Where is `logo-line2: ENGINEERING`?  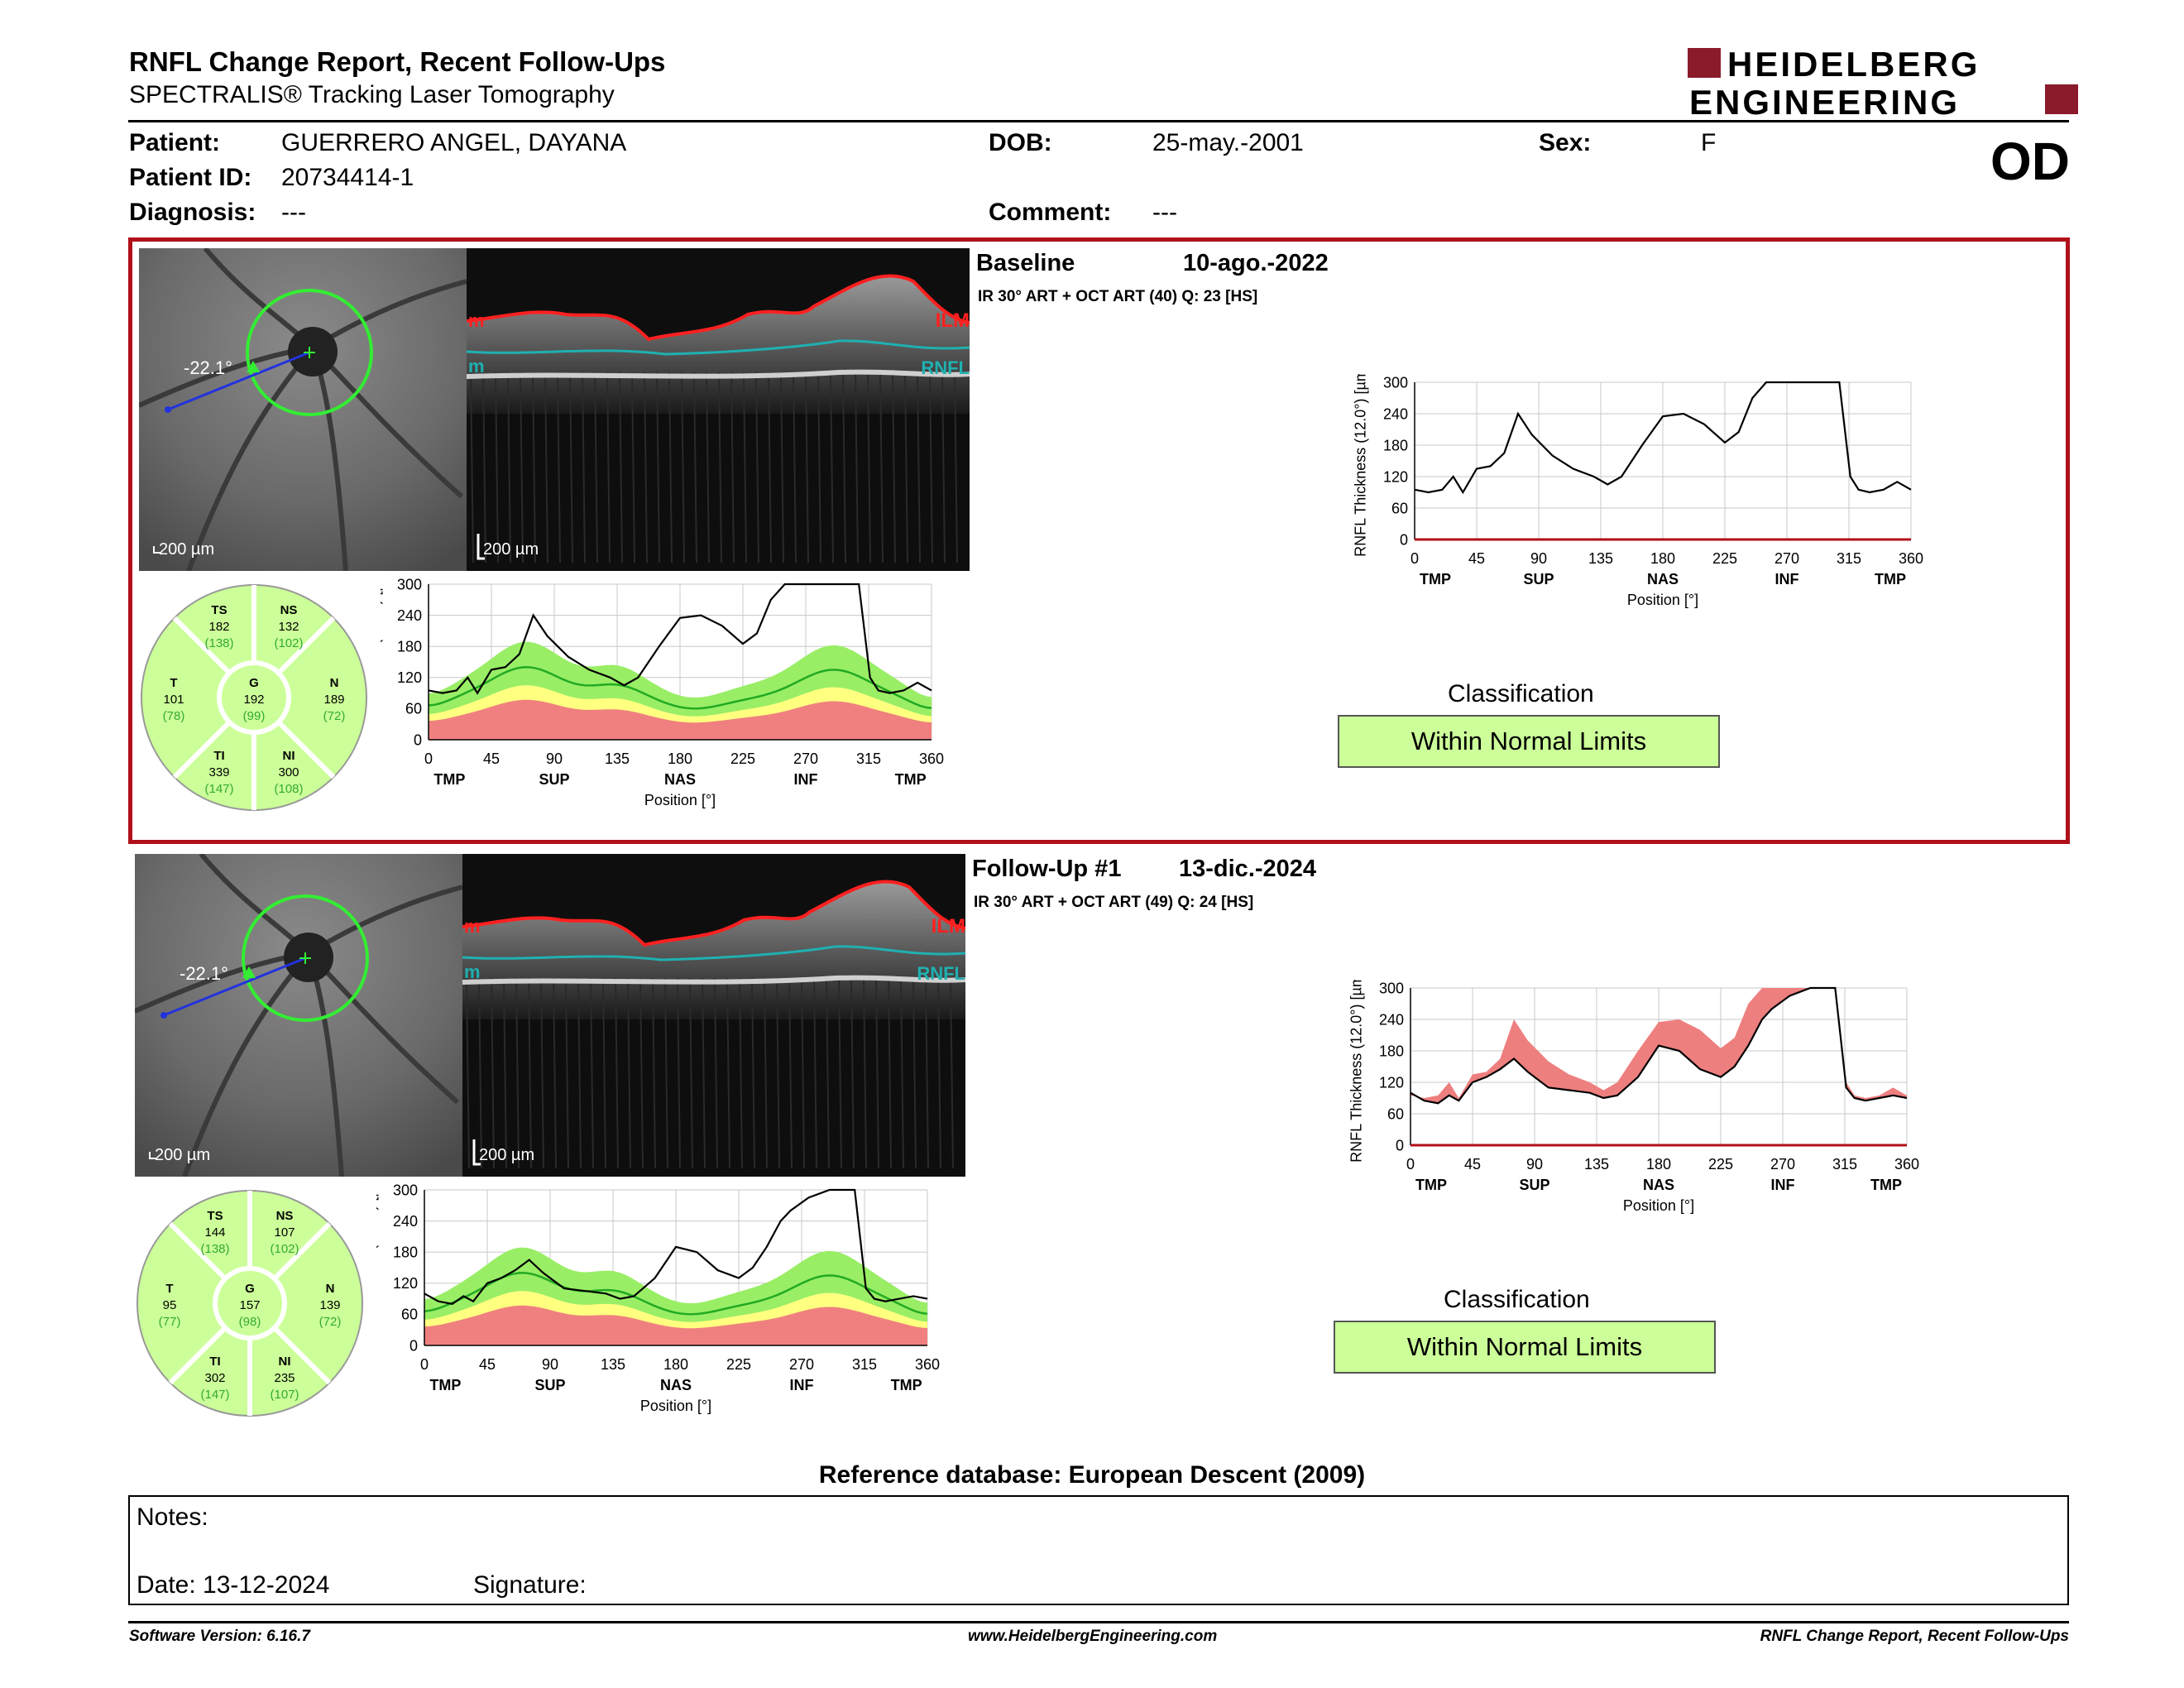 logo-line2: ENGINEERING is located at coordinates (1824, 100).